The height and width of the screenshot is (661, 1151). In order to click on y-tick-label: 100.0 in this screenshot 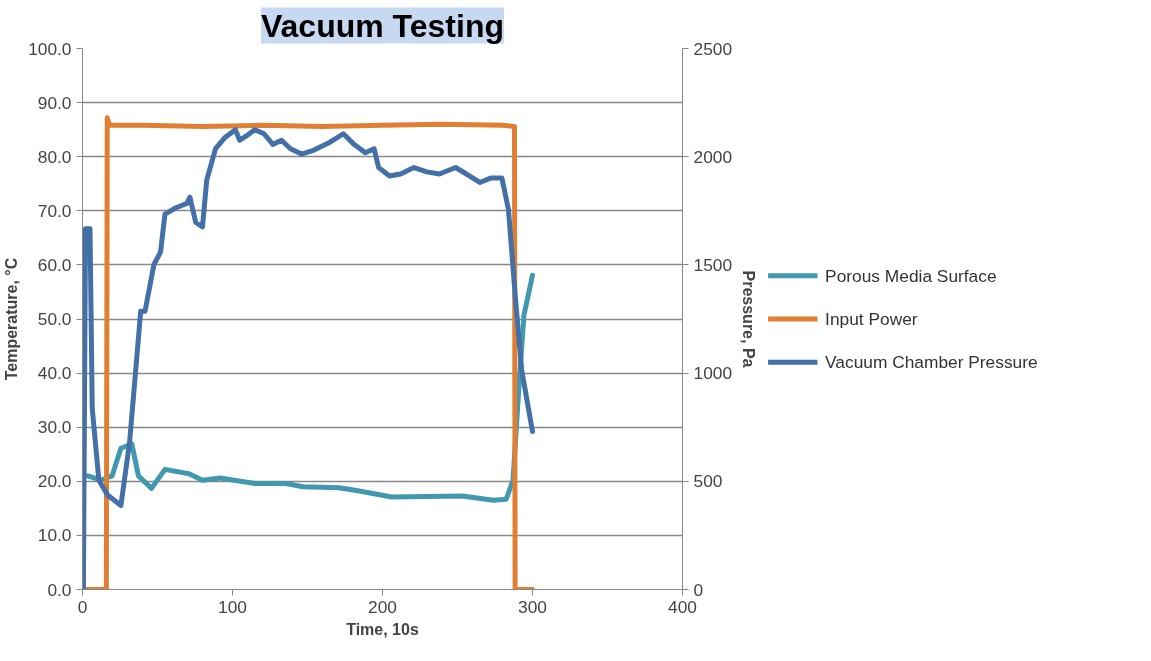, I will do `click(50, 48)`.